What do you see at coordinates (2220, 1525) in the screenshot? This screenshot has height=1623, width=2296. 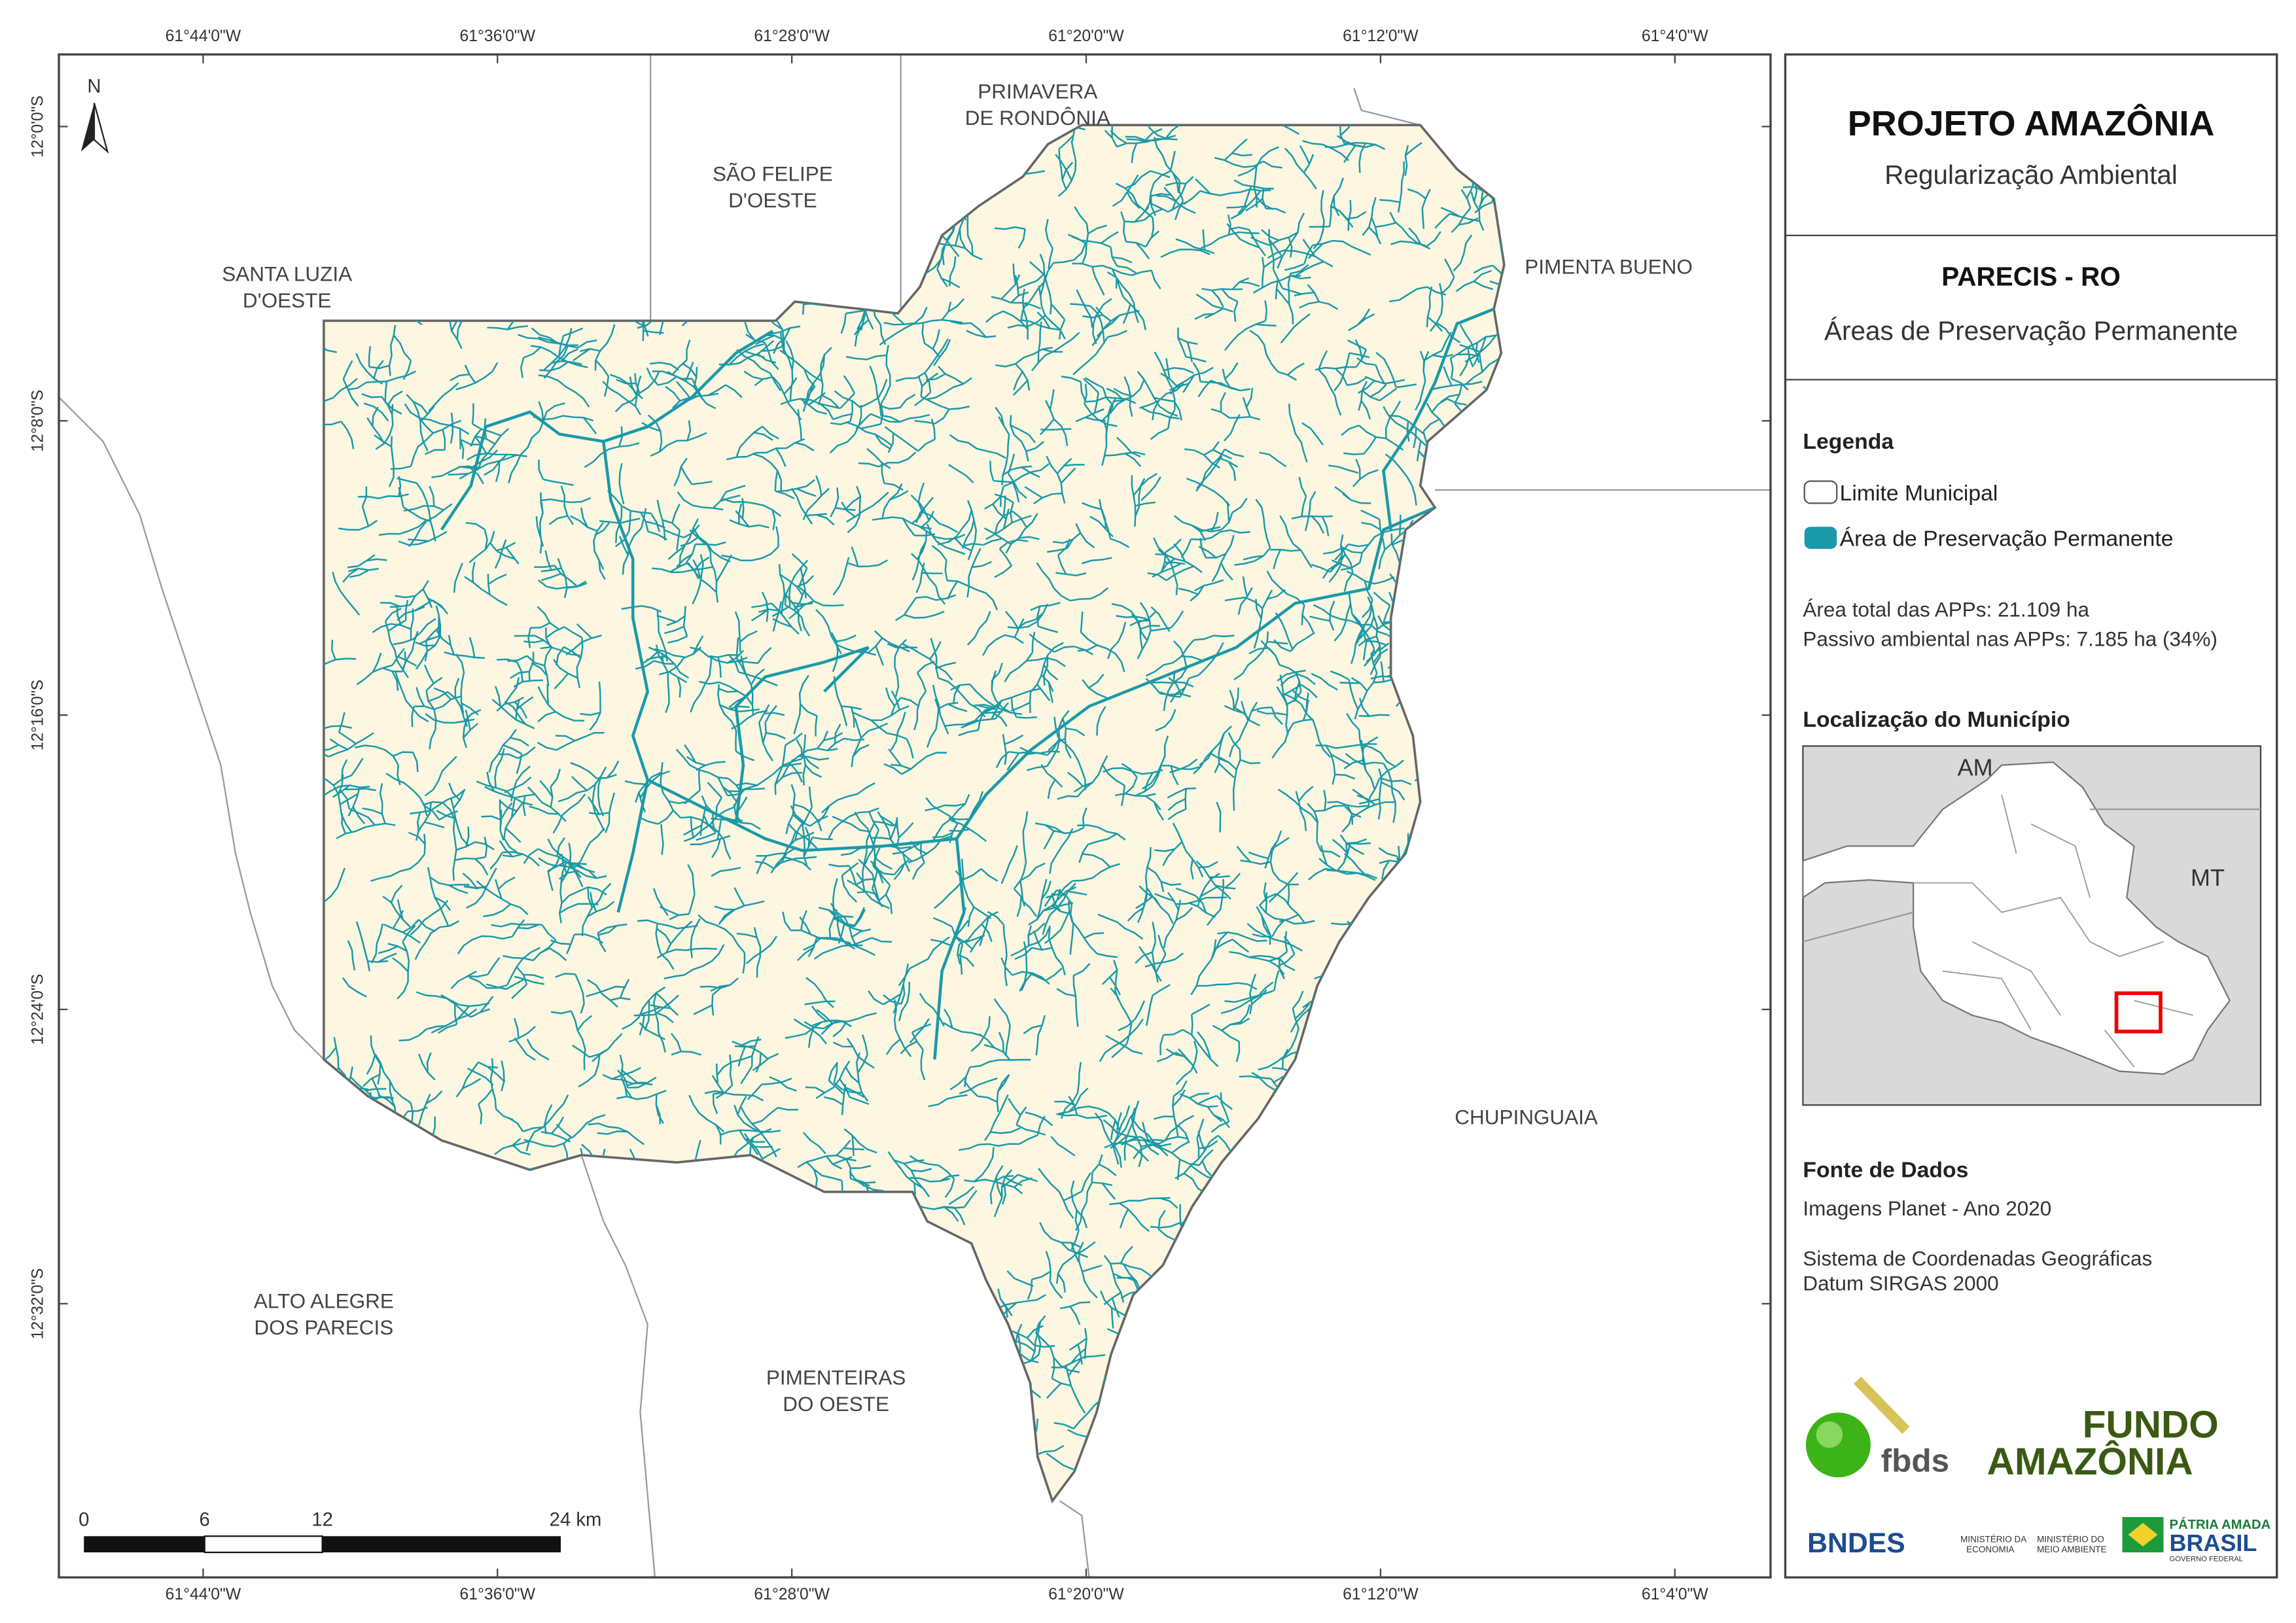 I see `logo-text: PÁTRIA AMADA` at bounding box center [2220, 1525].